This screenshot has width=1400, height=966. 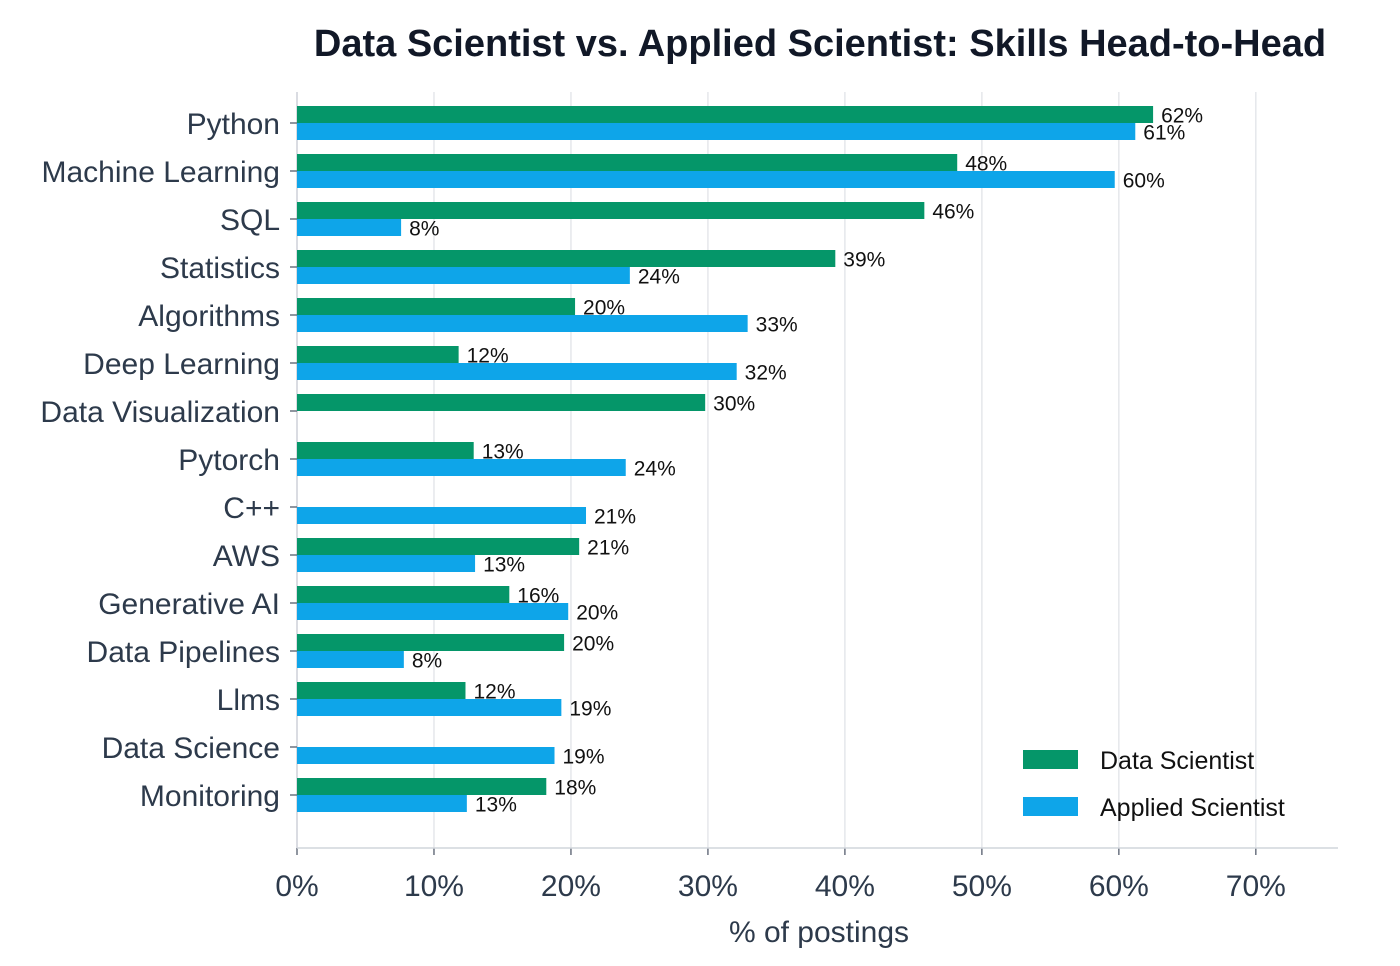 I want to click on category-label: AWS, so click(x=246, y=556).